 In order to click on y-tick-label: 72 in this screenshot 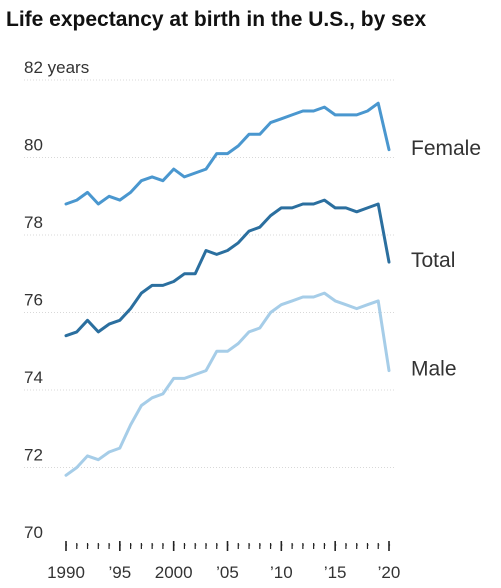, I will do `click(33, 455)`.